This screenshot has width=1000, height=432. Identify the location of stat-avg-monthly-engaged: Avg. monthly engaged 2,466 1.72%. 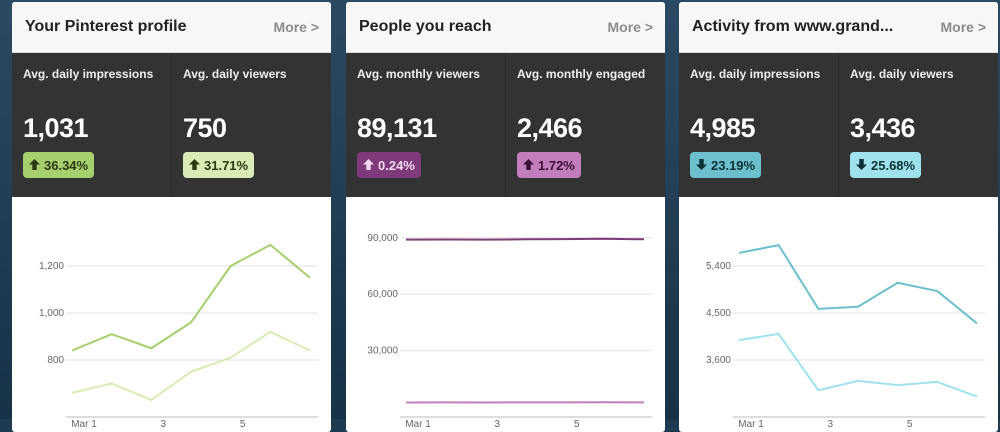
(585, 125).